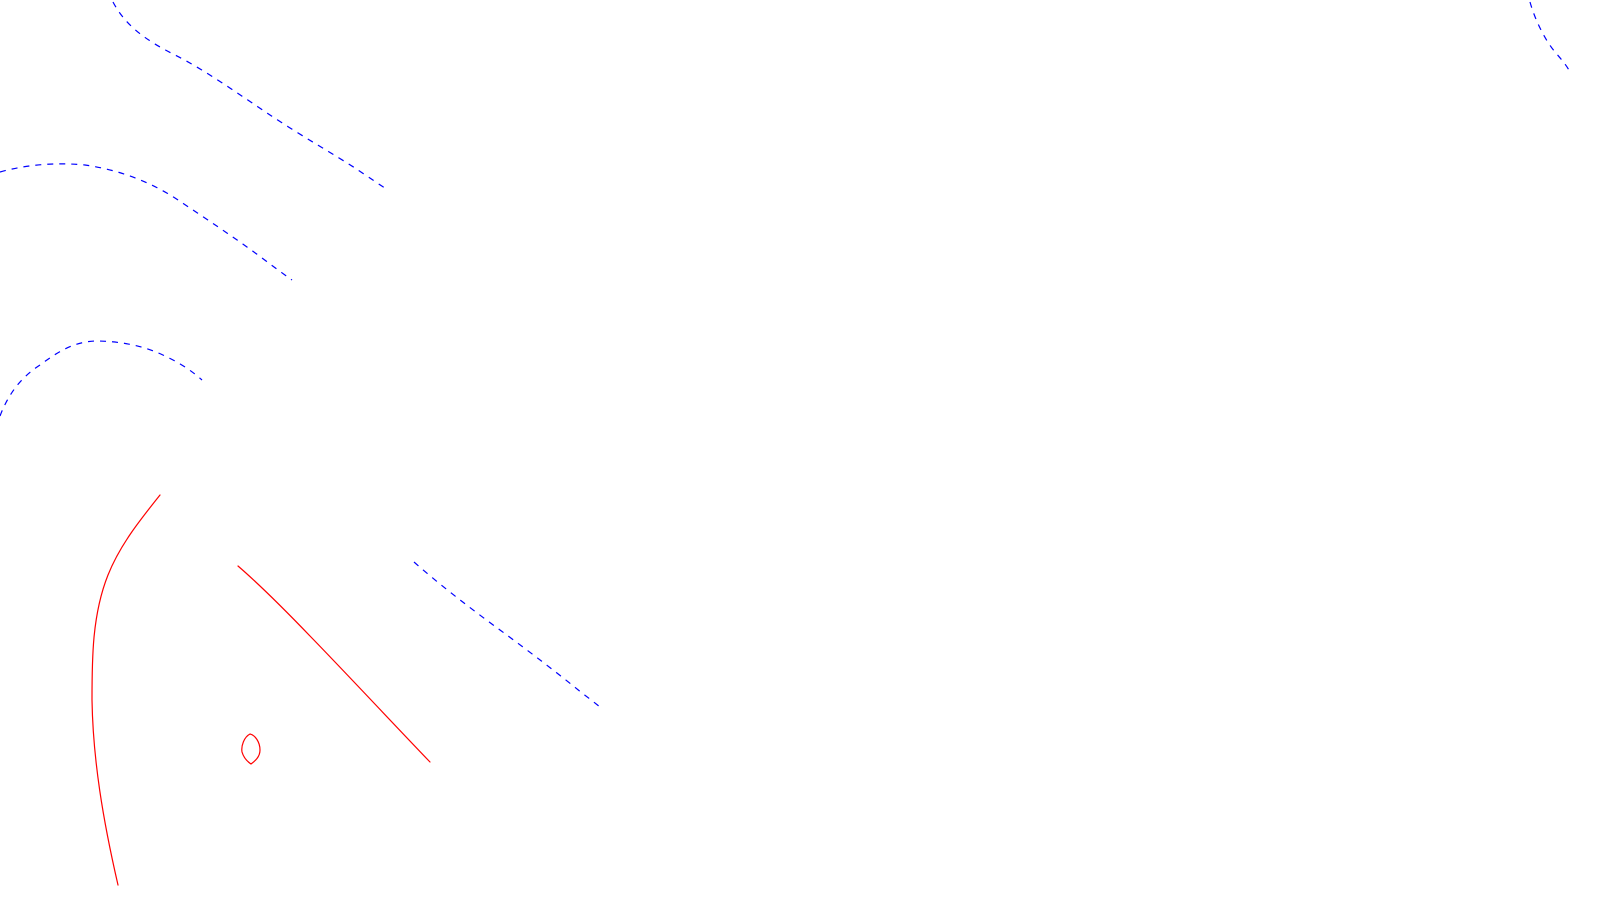 The image size is (1600, 900). I want to click on solid-contour-small-loop, so click(251, 749).